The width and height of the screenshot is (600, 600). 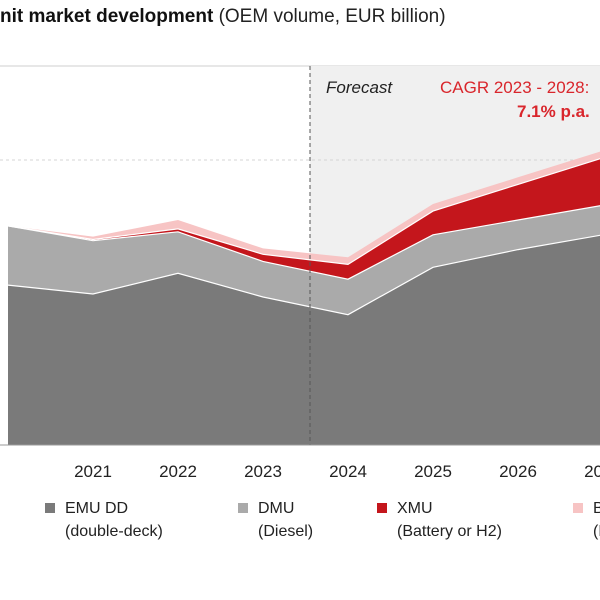 I want to click on legend-label: EMU DD (double-deck), so click(x=114, y=520).